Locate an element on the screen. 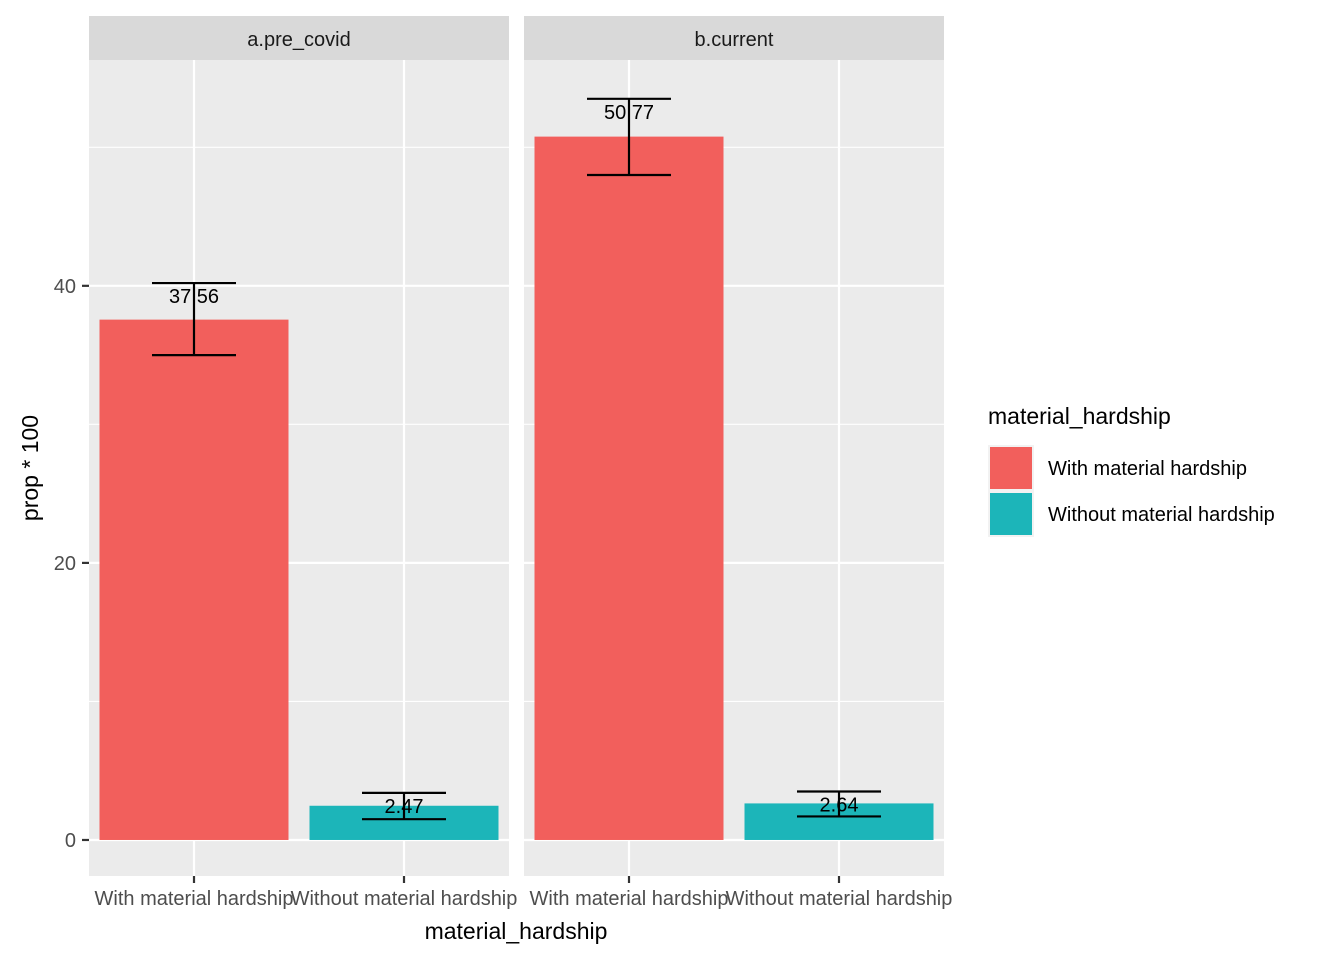 The image size is (1344, 960). legend-label: With material hardship is located at coordinates (1147, 469).